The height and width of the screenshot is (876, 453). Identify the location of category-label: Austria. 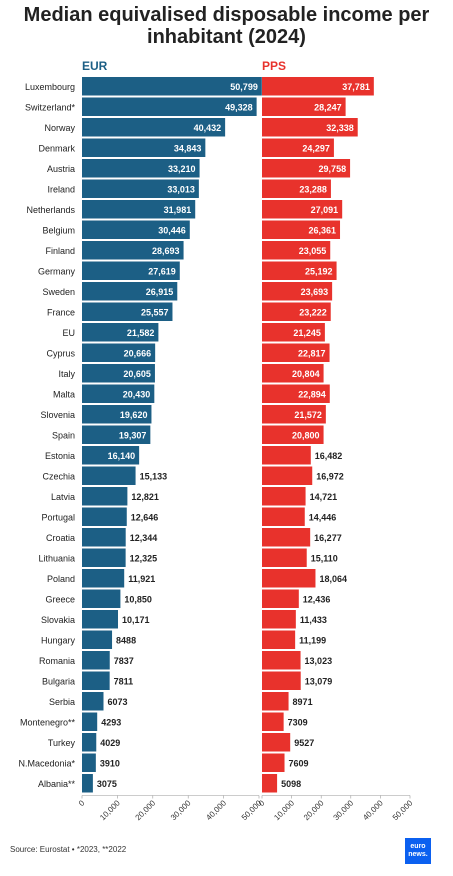
(61, 169).